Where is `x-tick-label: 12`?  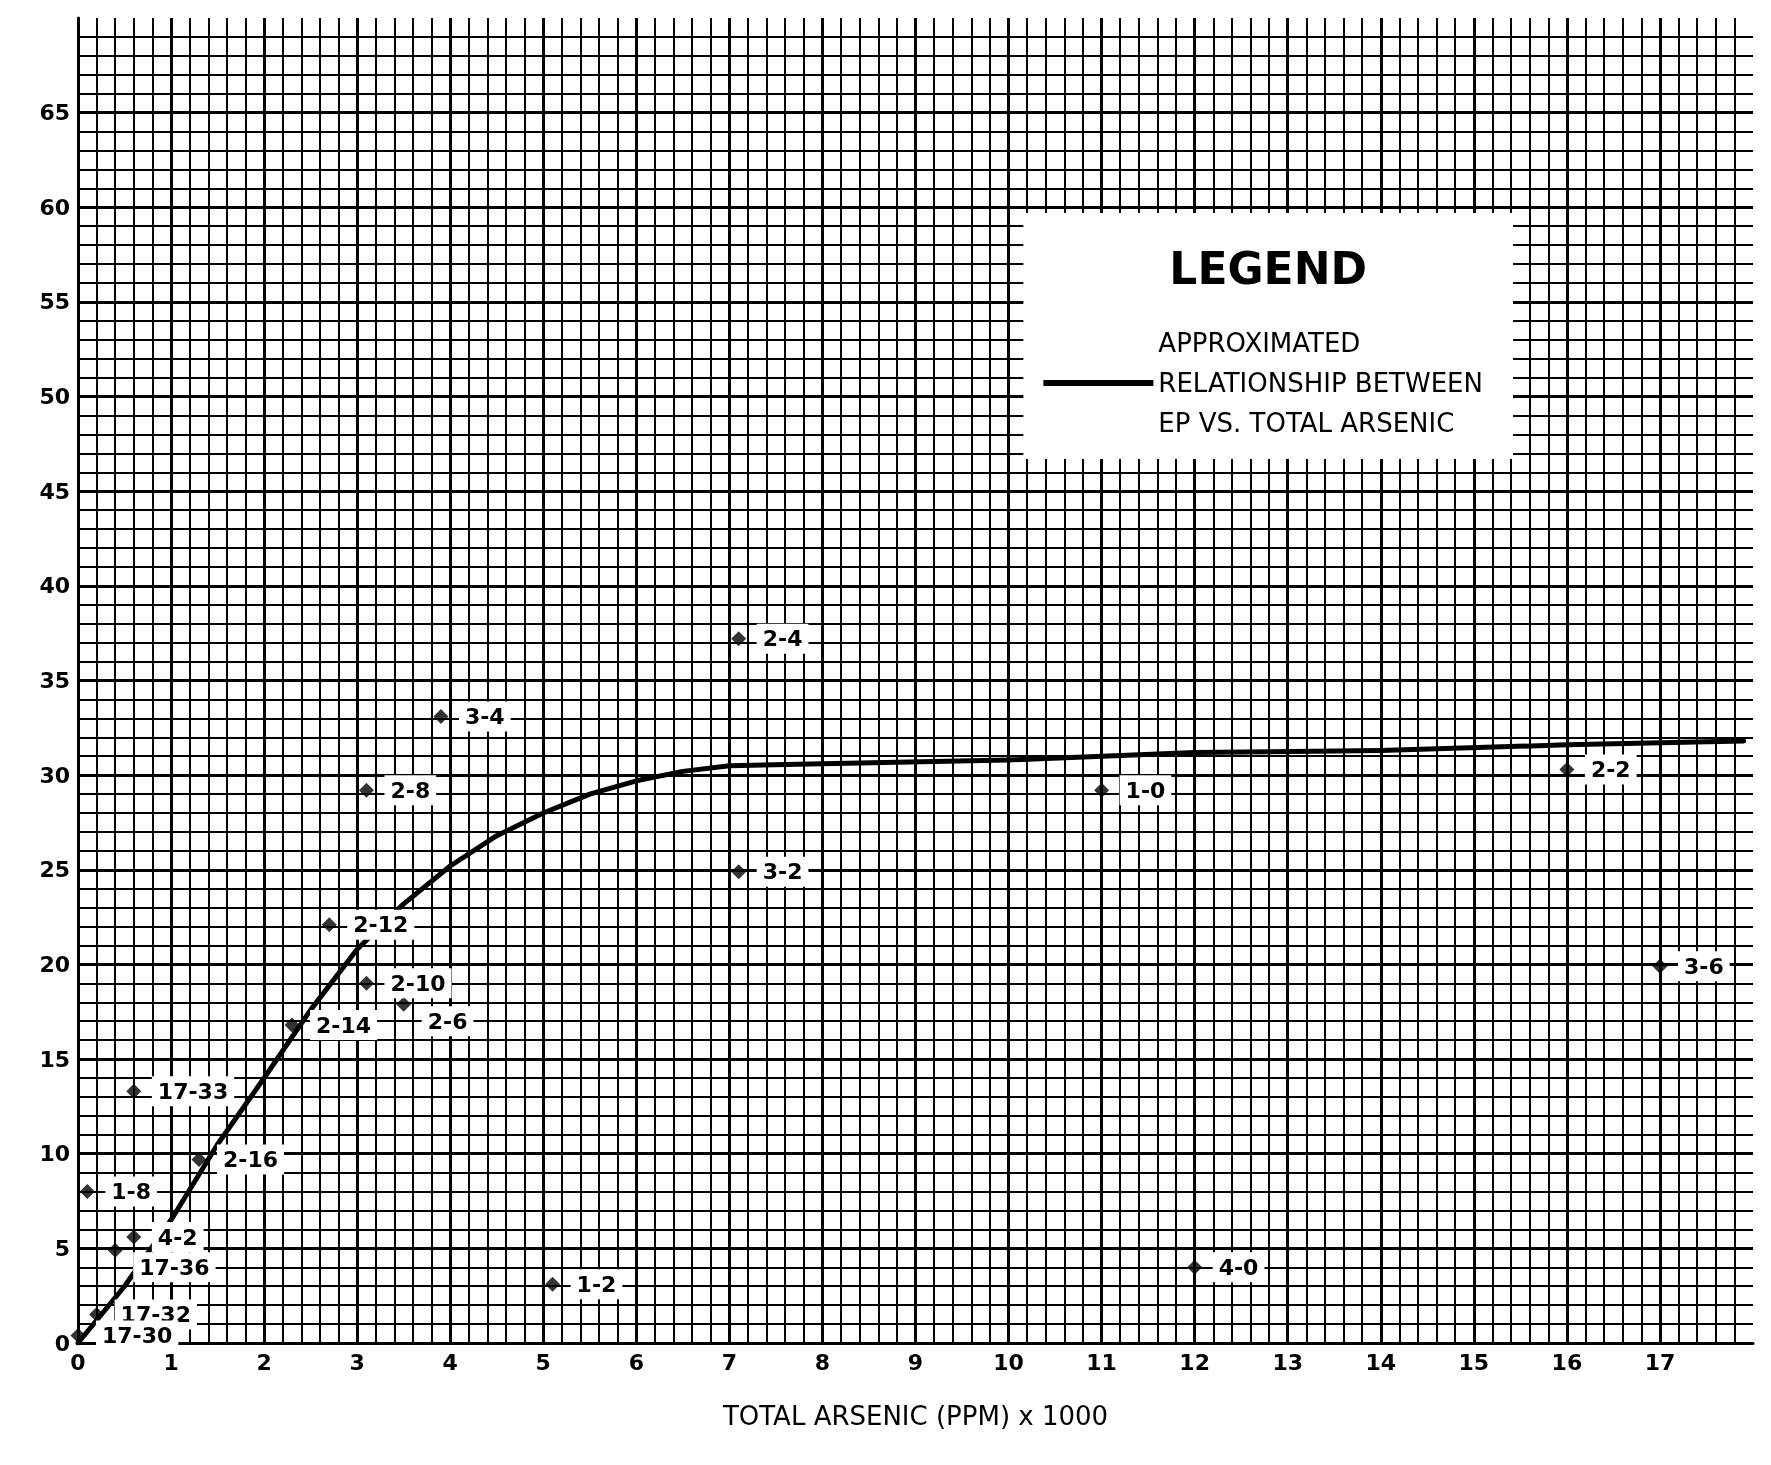 x-tick-label: 12 is located at coordinates (1194, 1362).